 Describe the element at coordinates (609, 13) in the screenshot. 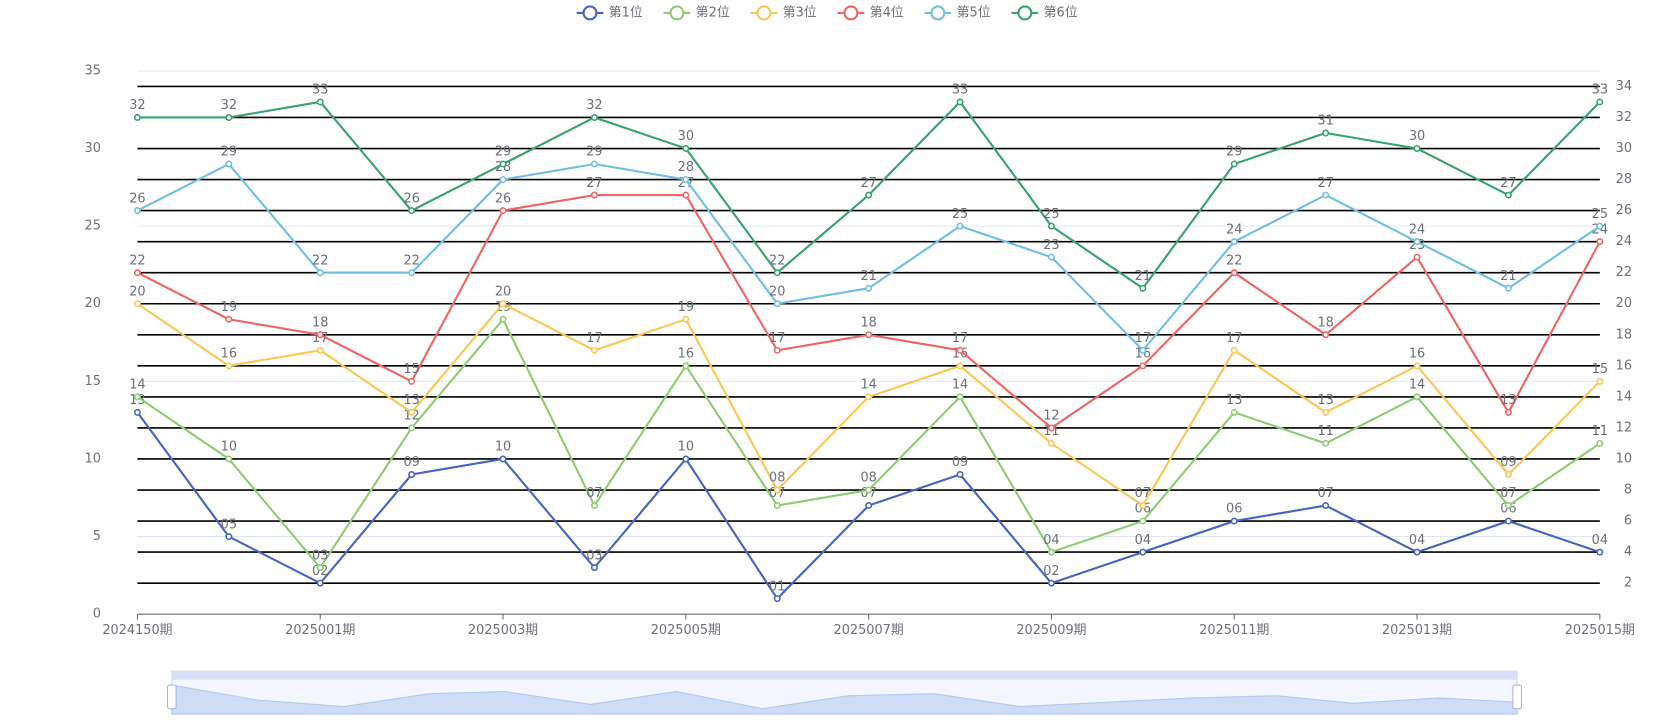

I see `legend-item: 第1位` at that location.